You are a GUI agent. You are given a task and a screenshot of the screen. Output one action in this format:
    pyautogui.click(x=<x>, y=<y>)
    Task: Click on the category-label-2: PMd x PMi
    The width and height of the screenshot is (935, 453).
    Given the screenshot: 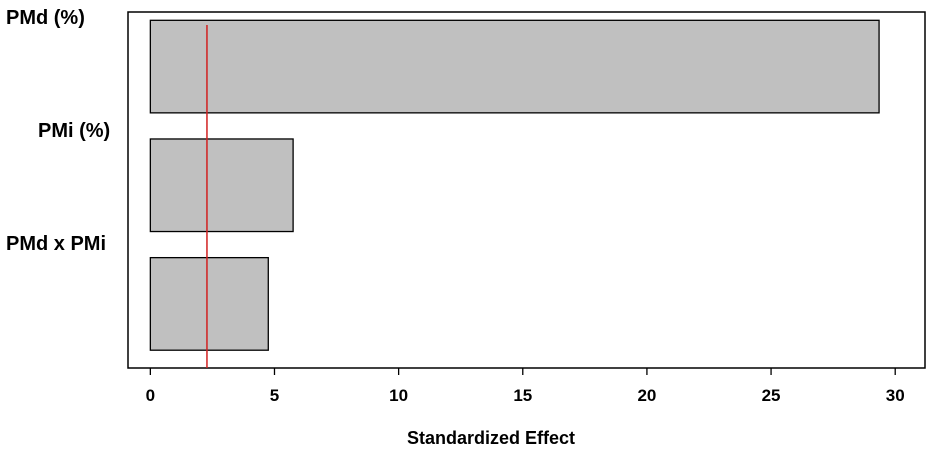 What is the action you would take?
    pyautogui.click(x=56, y=244)
    